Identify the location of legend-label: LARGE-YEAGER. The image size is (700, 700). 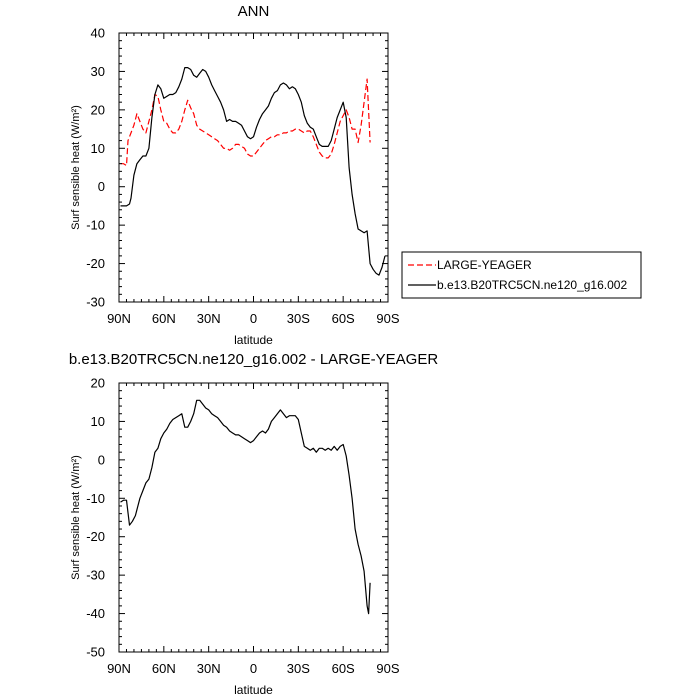
(484, 265).